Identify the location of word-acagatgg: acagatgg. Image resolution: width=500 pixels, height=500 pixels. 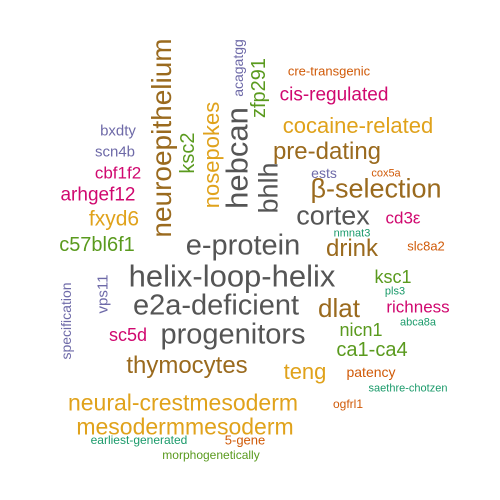
(238, 68).